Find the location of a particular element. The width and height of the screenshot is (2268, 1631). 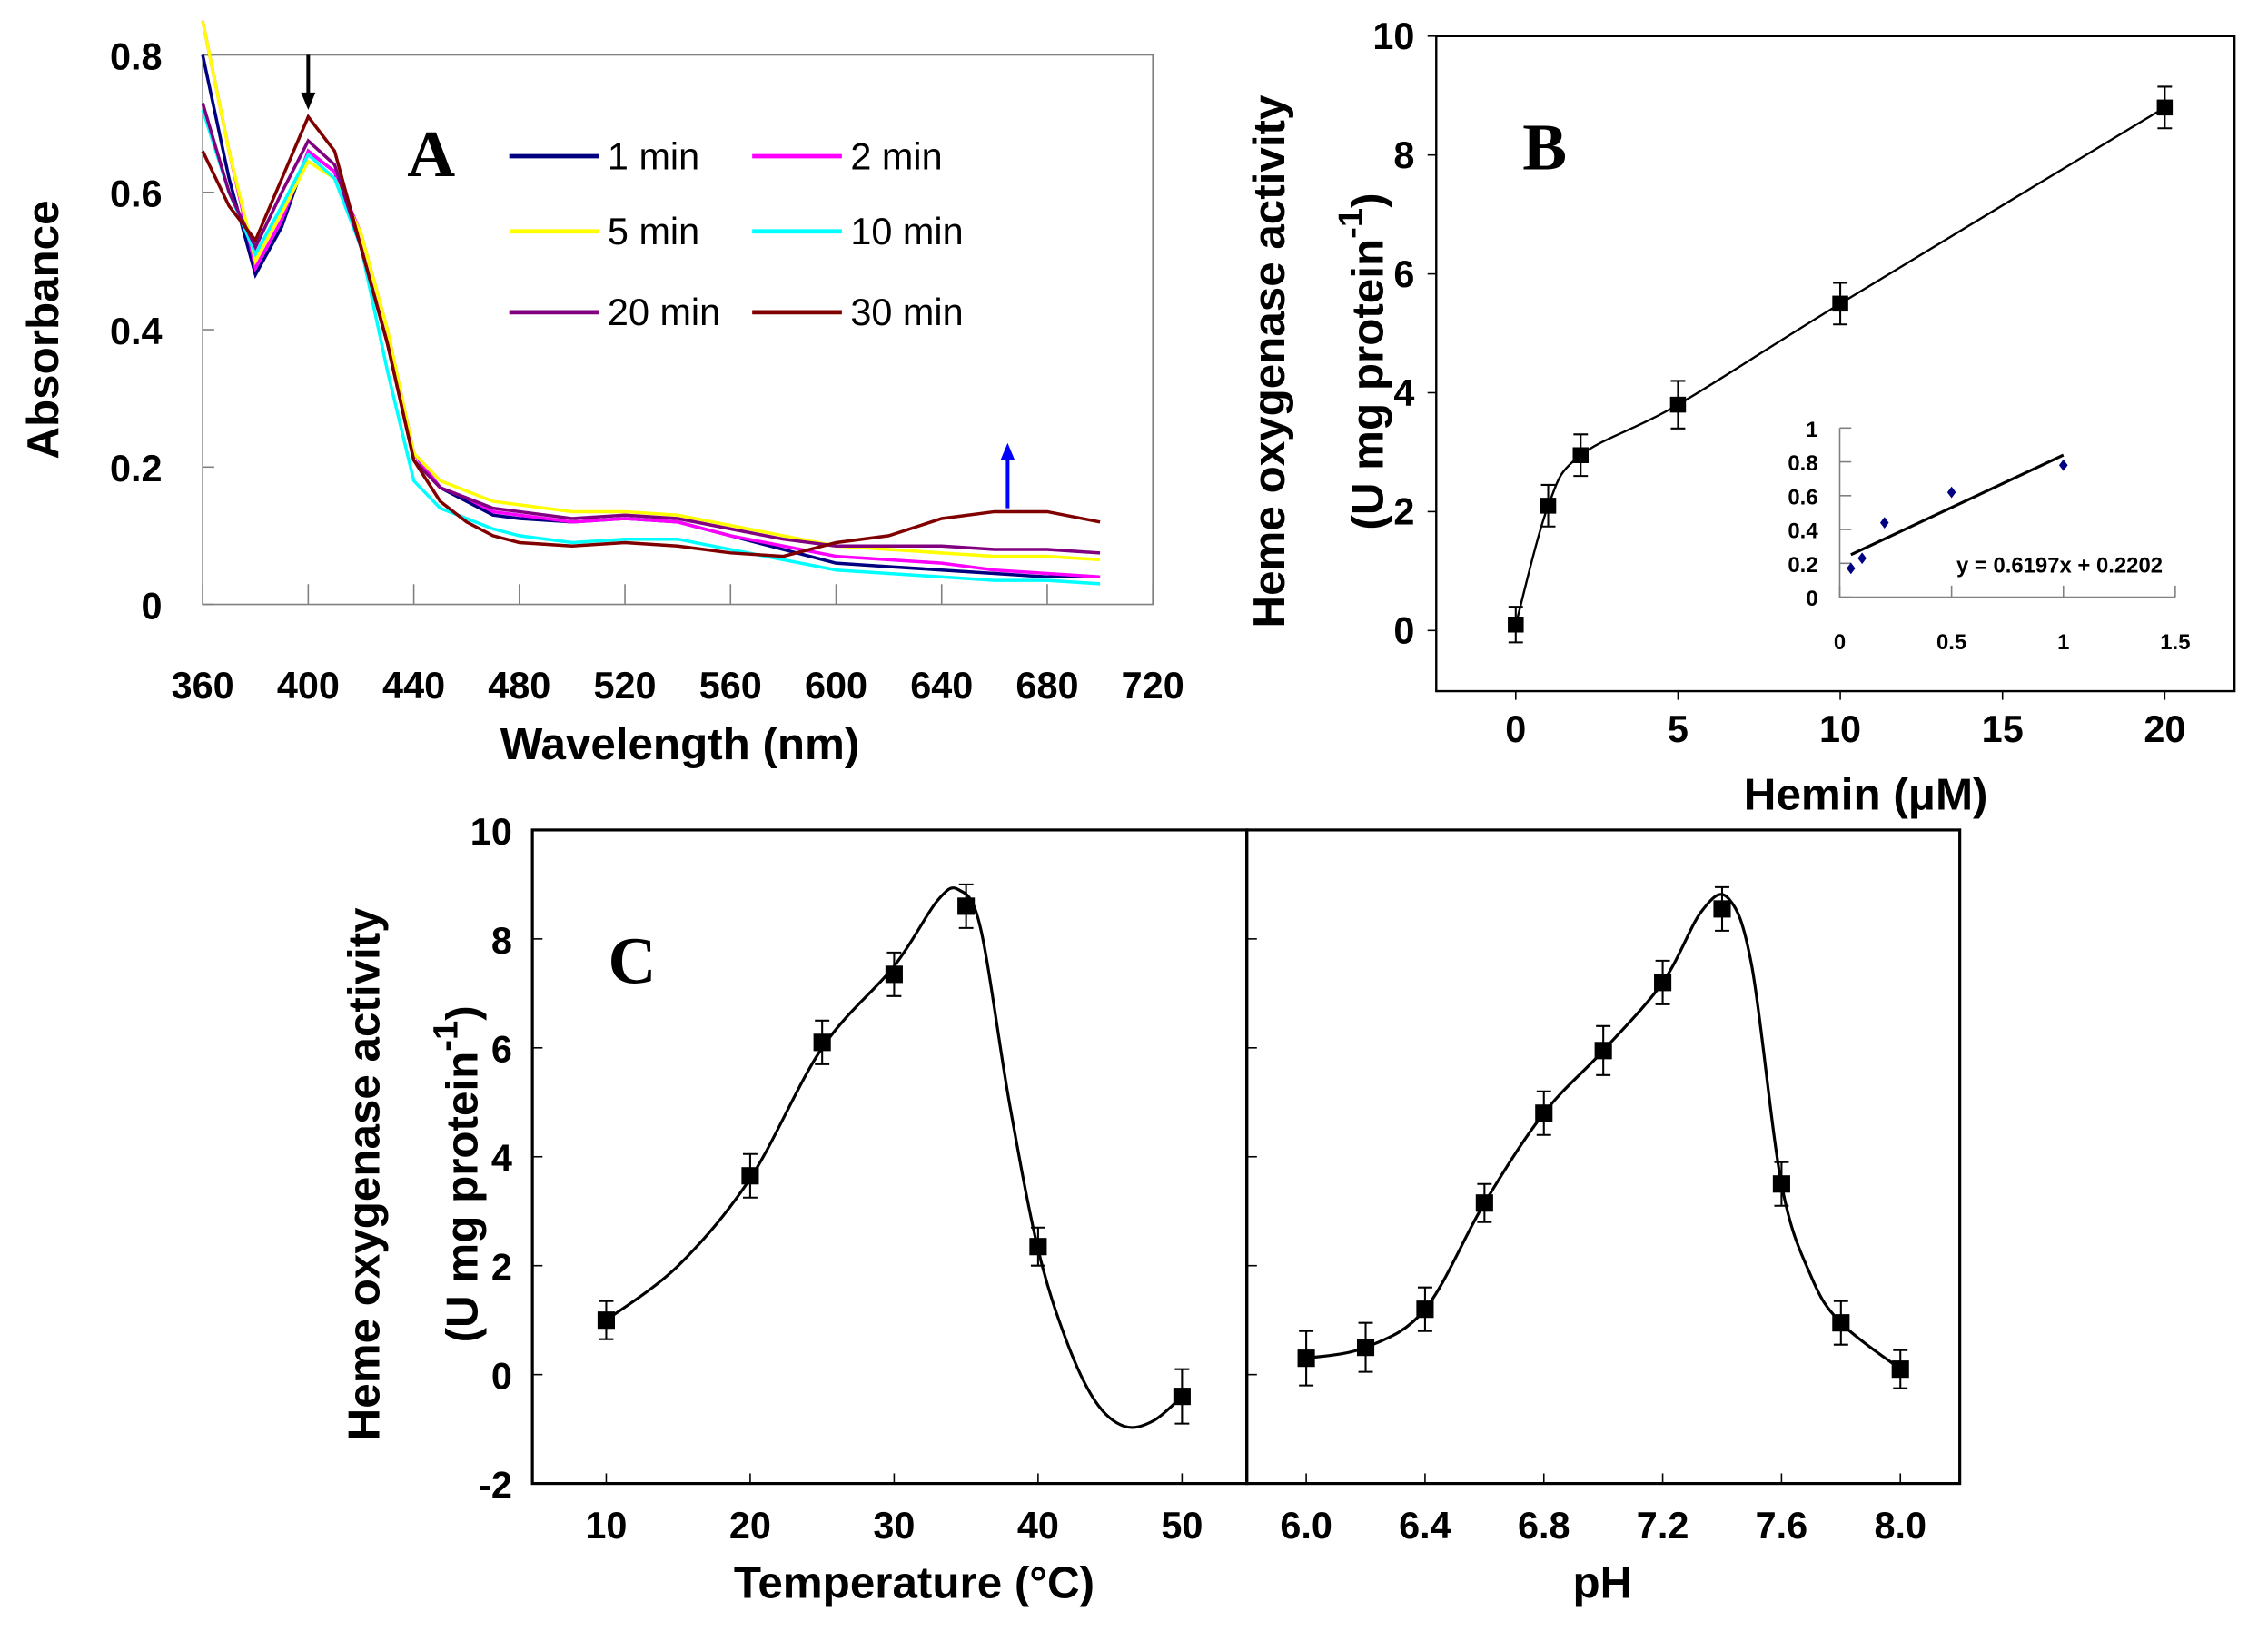

series-line-5-min is located at coordinates (651, 291).